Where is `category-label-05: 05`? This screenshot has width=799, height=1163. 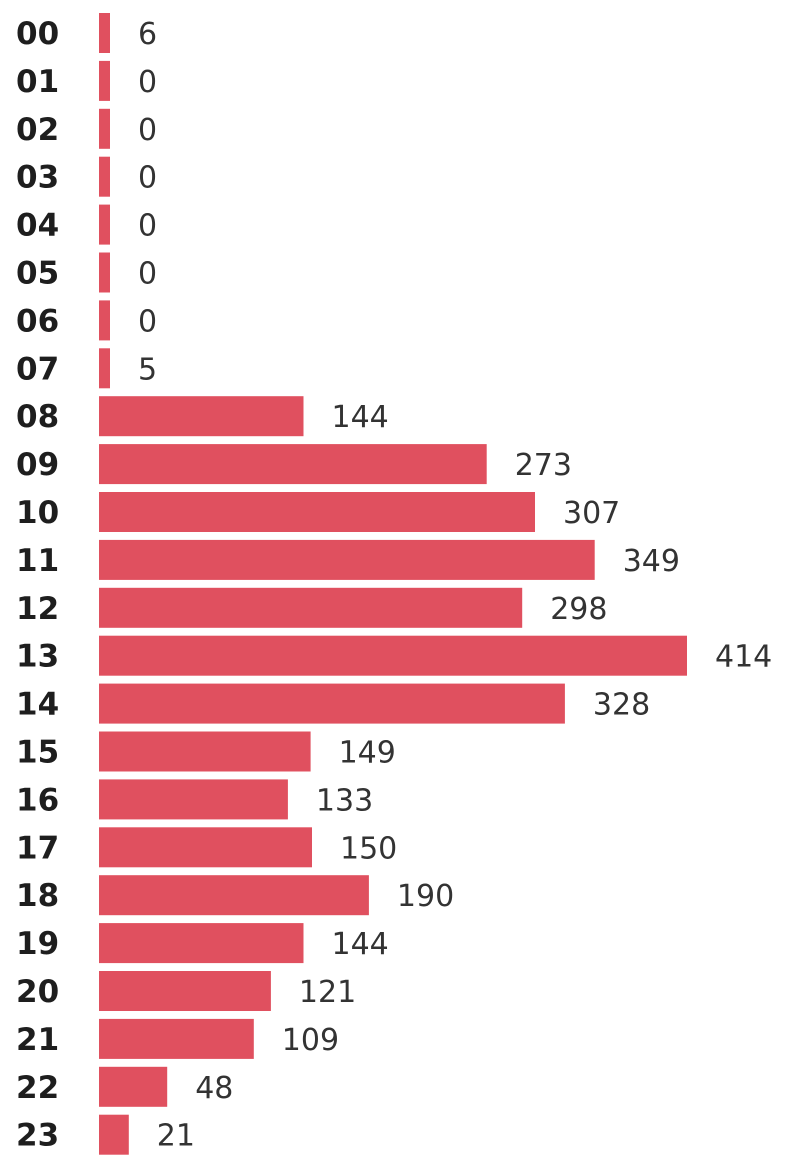 category-label-05: 05 is located at coordinates (37, 274).